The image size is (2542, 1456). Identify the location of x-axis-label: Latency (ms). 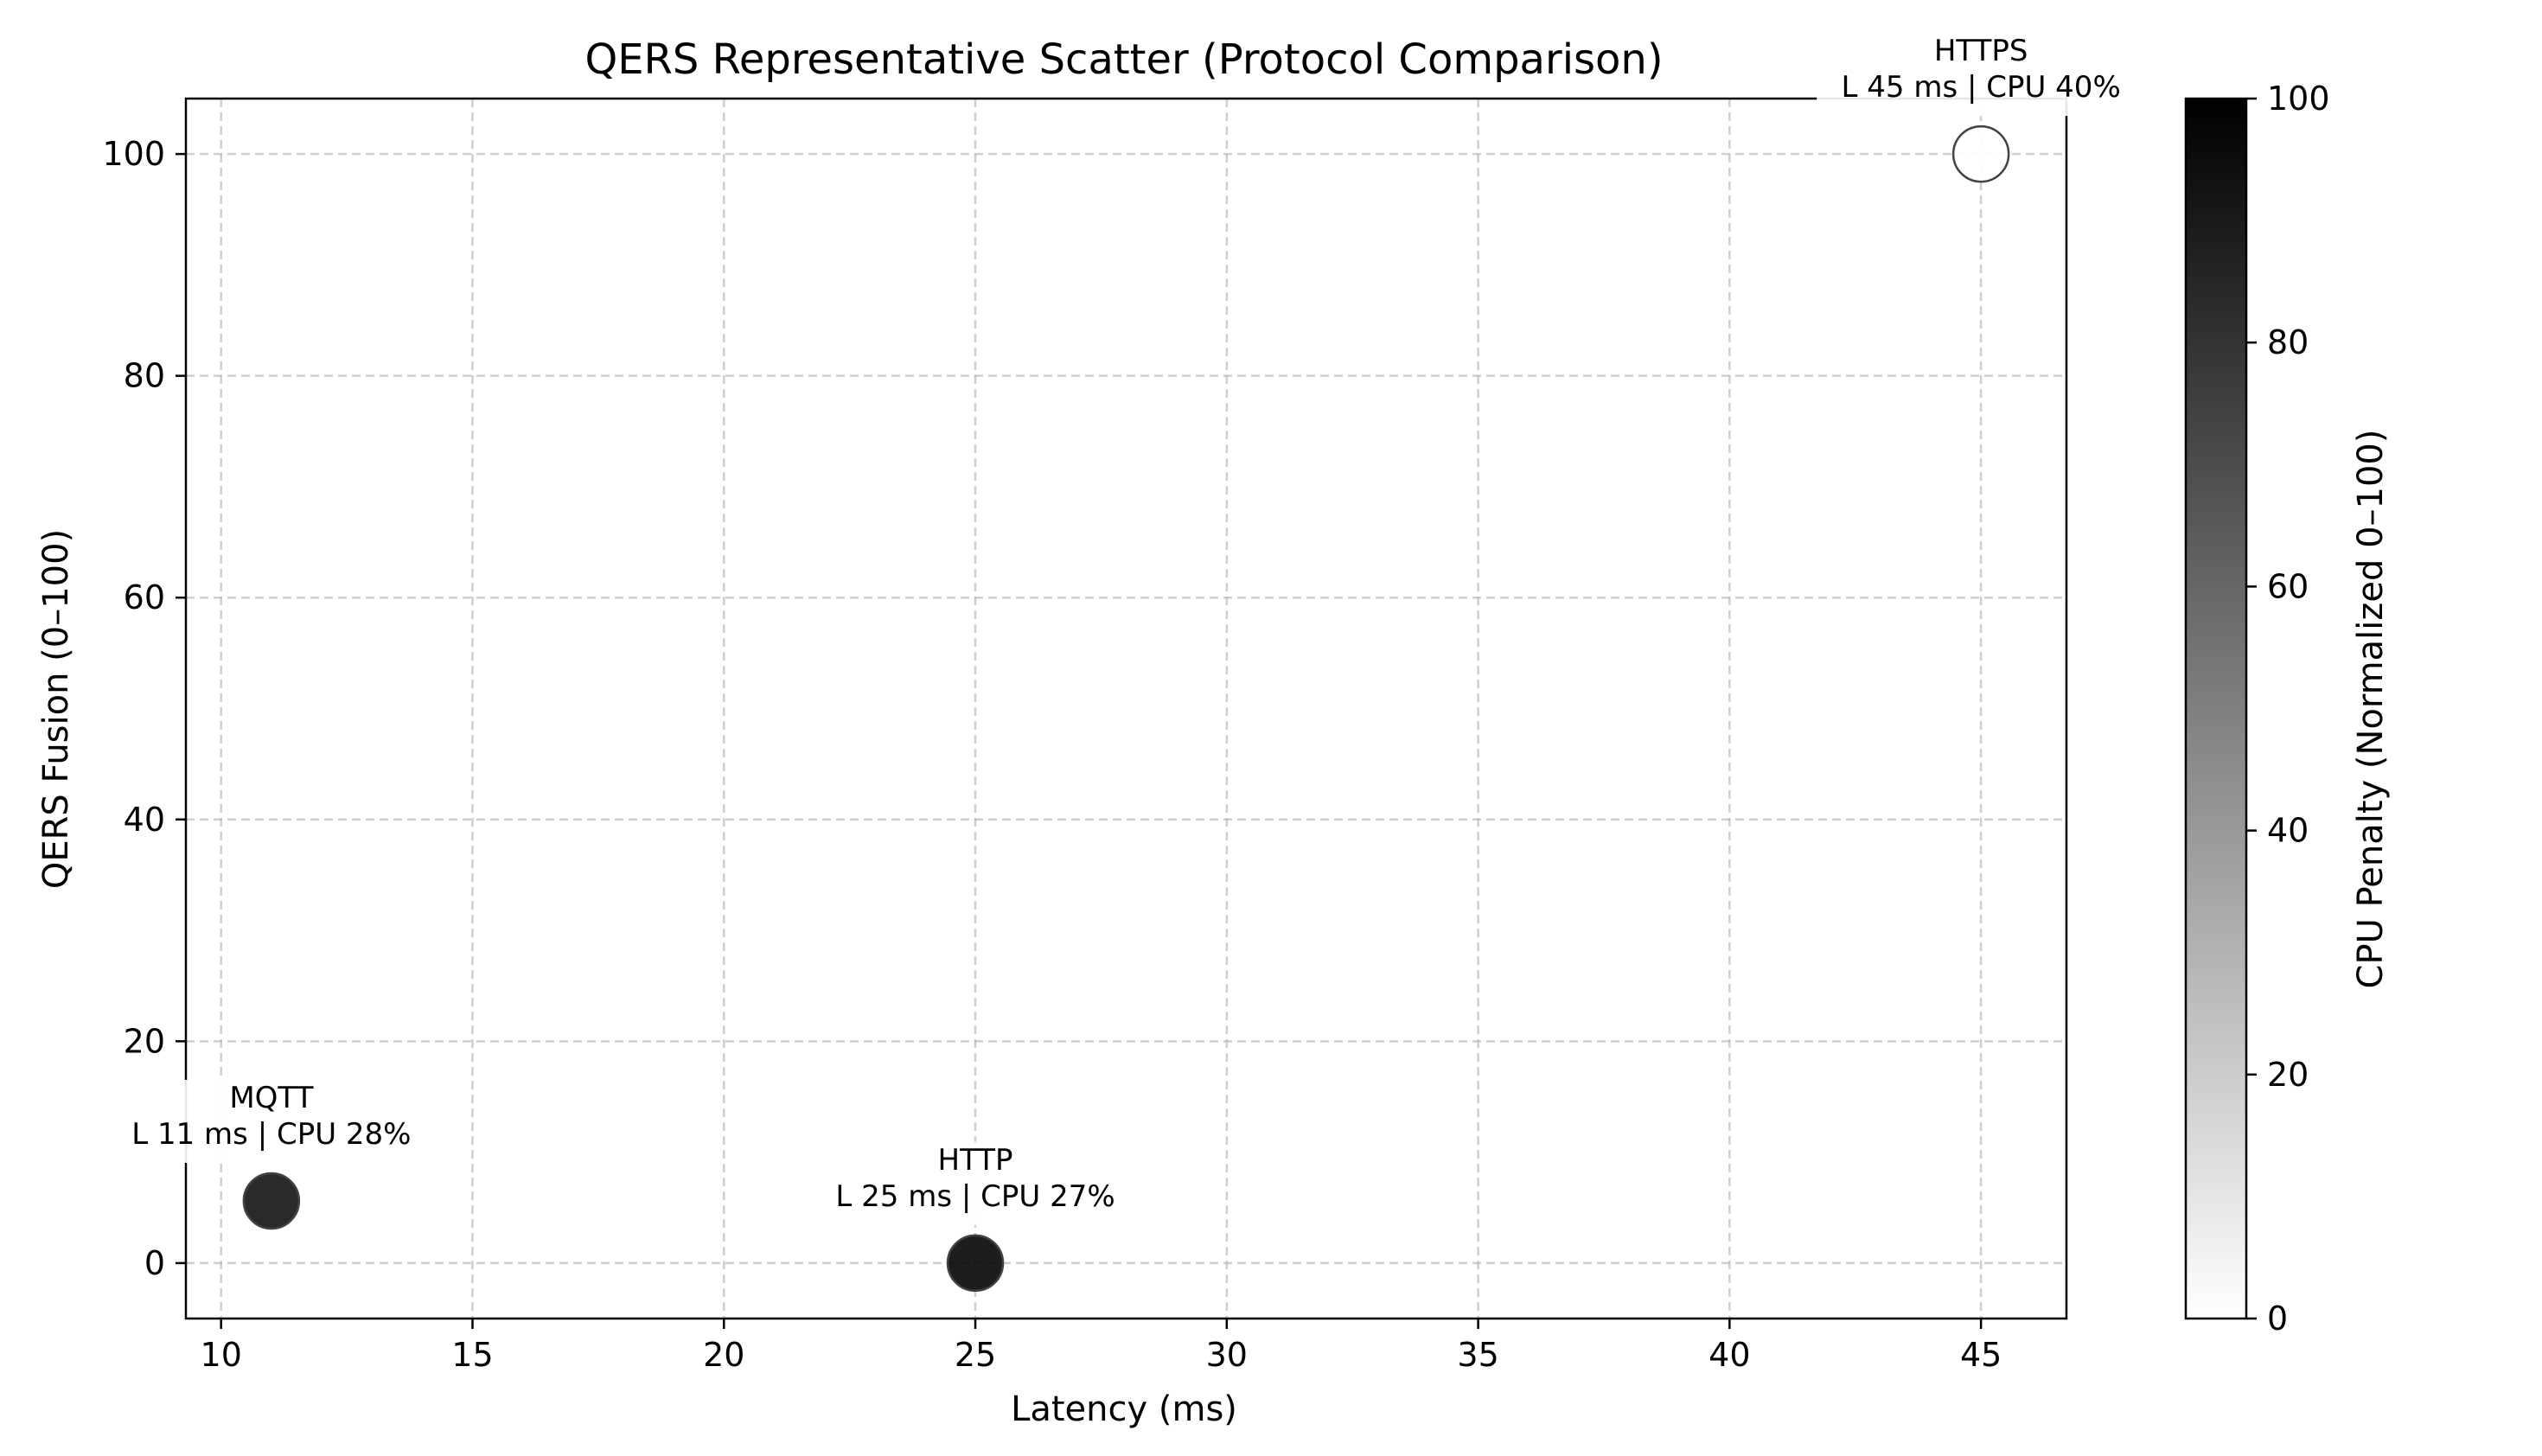
(1124, 1409).